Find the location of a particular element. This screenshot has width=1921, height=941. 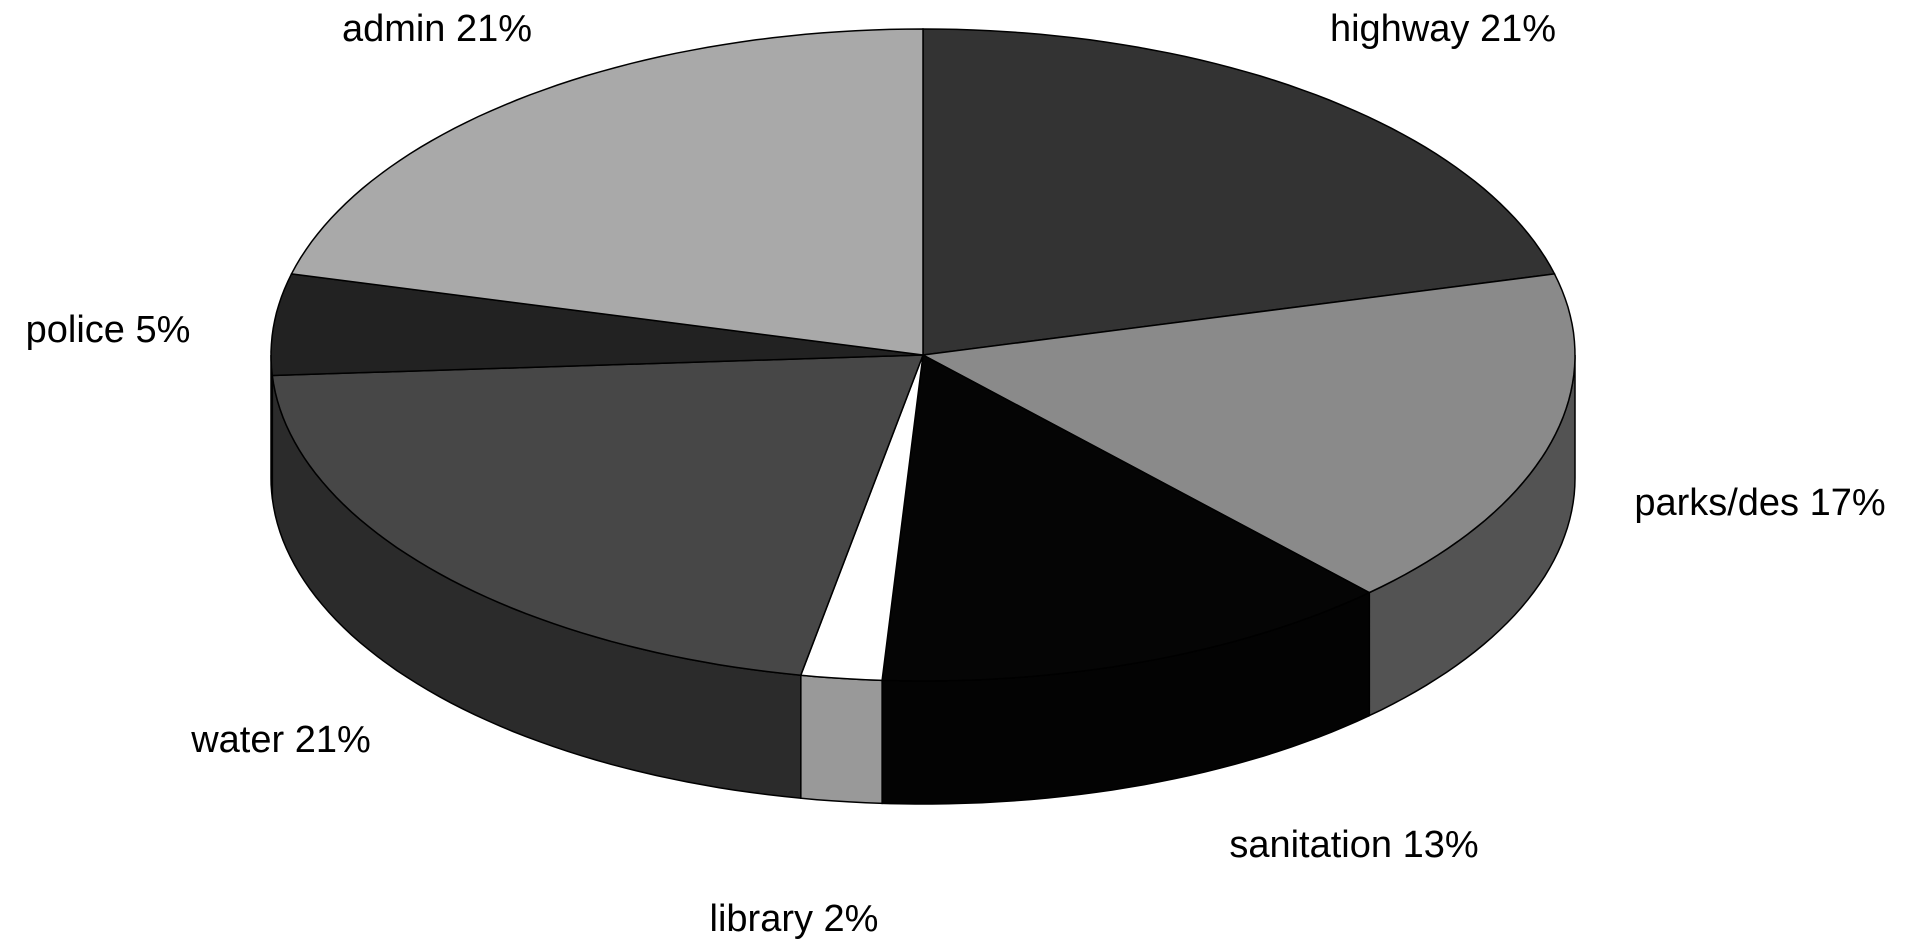

value-label: 5% is located at coordinates (162, 330).